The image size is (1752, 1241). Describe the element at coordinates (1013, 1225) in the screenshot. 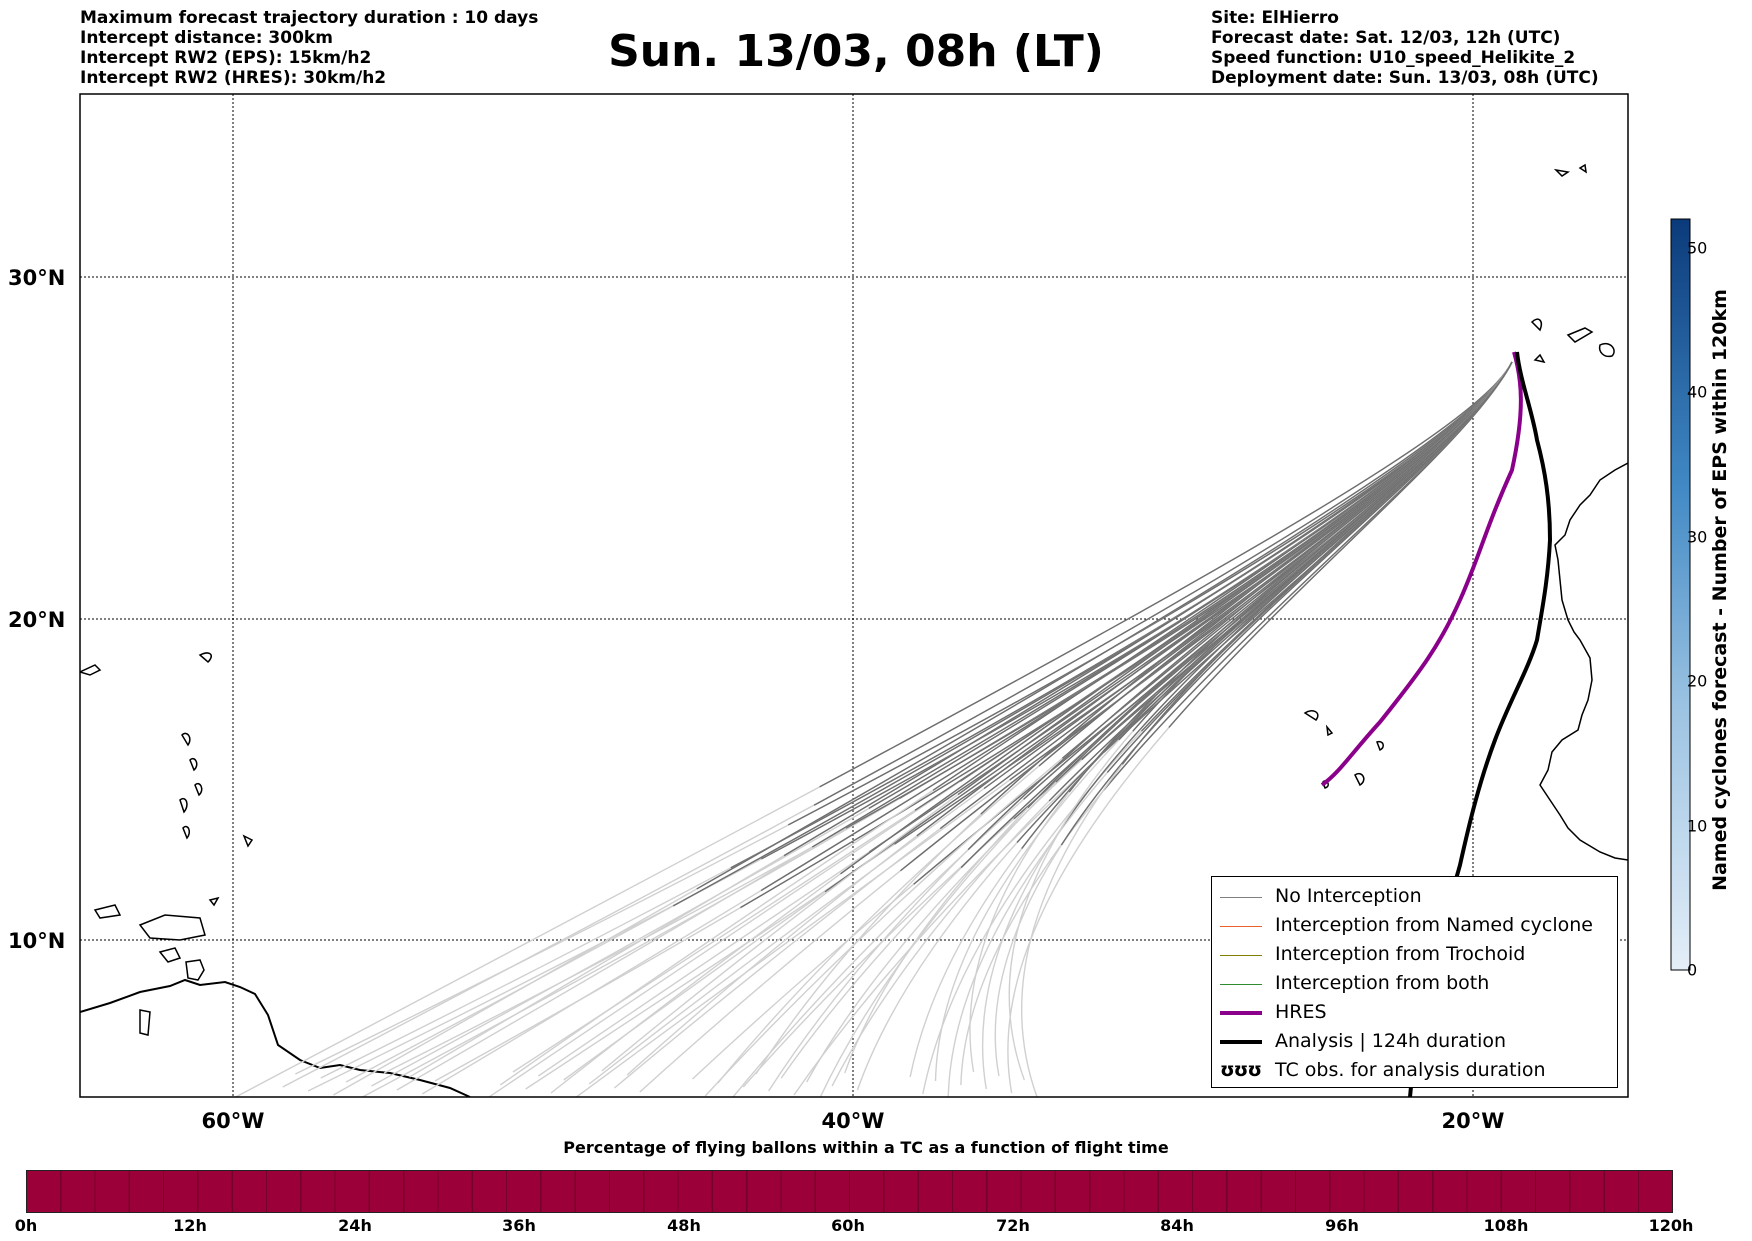

I see `percentage-tick: 72h` at that location.